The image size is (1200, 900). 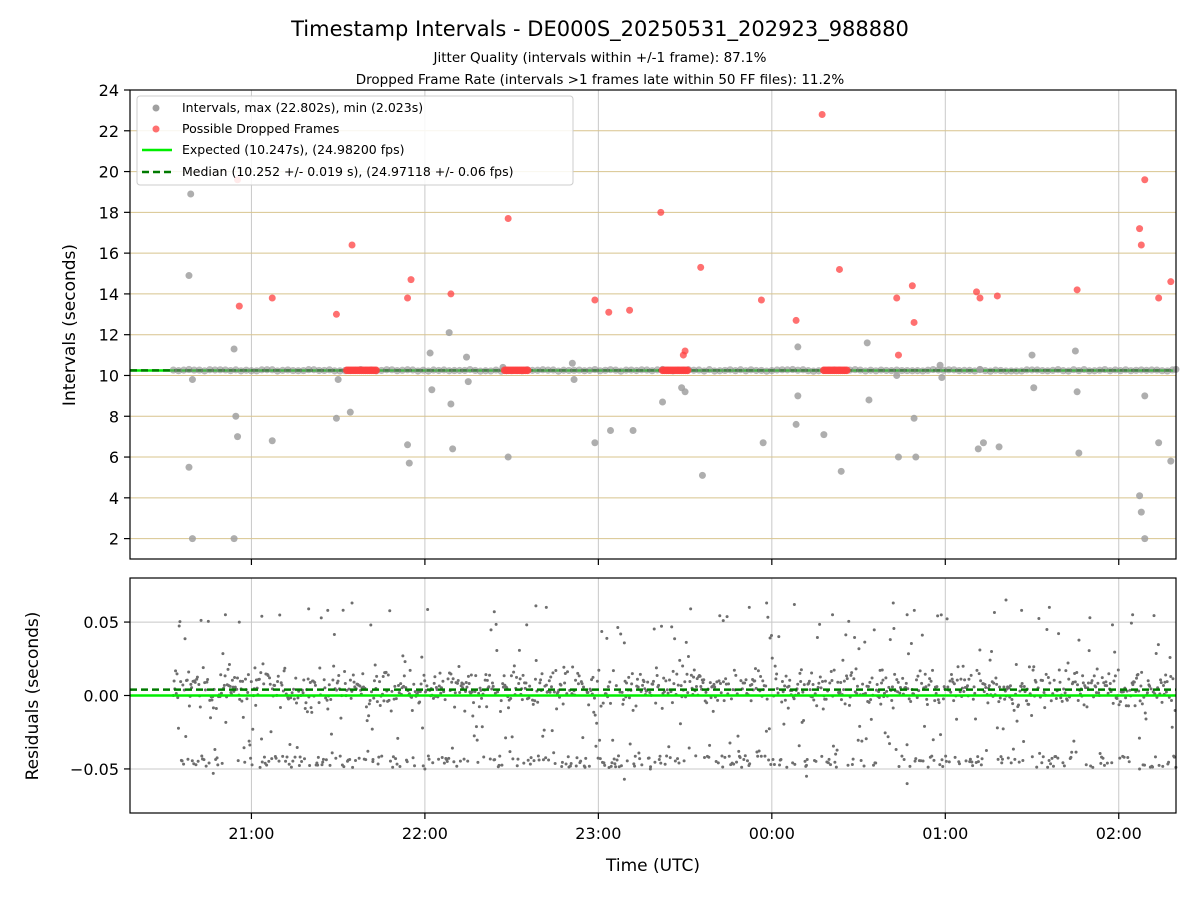 I want to click on top-ytick-label-3: 8, so click(x=114, y=416).